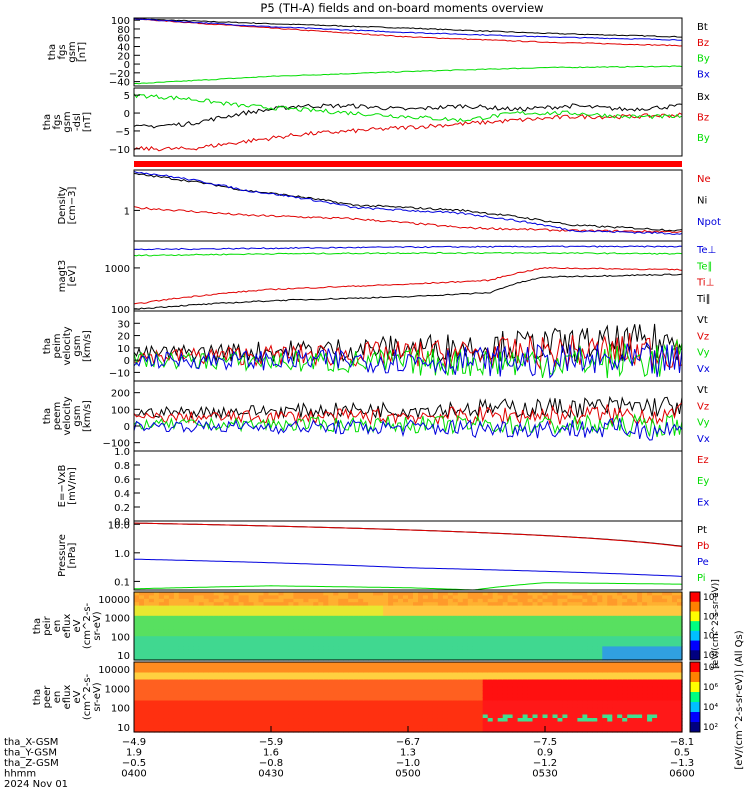 Image resolution: width=750 pixels, height=804 pixels. Describe the element at coordinates (682, 753) in the screenshot. I see `xtick-label: 0.5` at that location.